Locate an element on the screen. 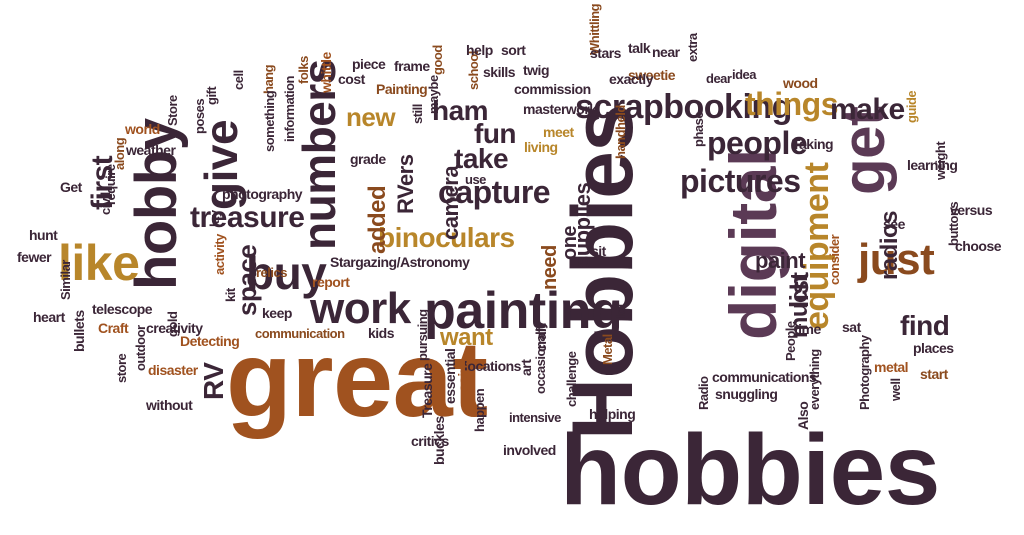  word-masterwork: masterwork is located at coordinates (560, 109).